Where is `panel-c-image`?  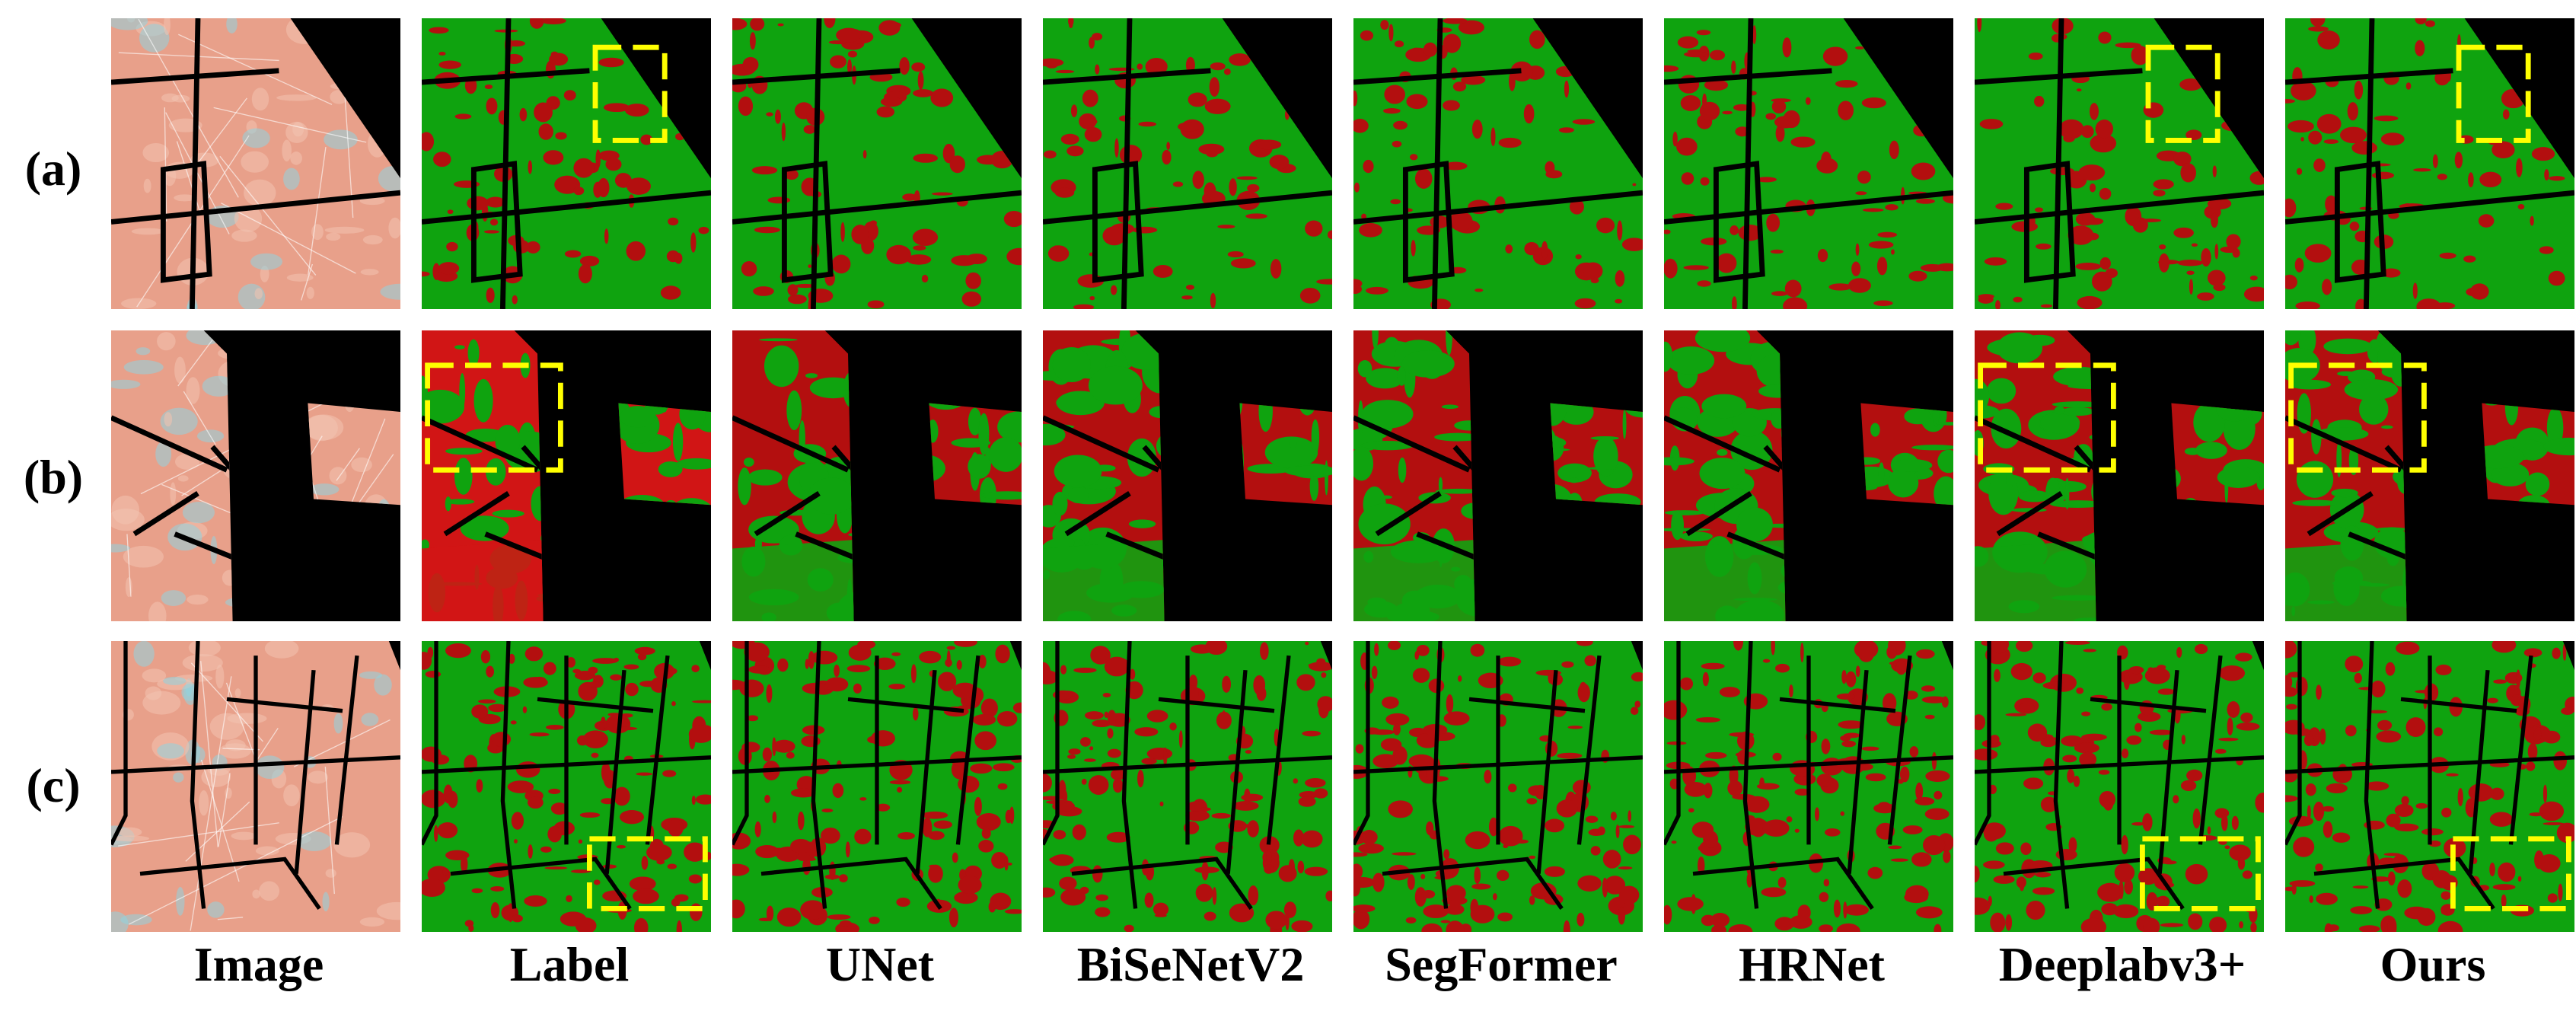
panel-c-image is located at coordinates (256, 786).